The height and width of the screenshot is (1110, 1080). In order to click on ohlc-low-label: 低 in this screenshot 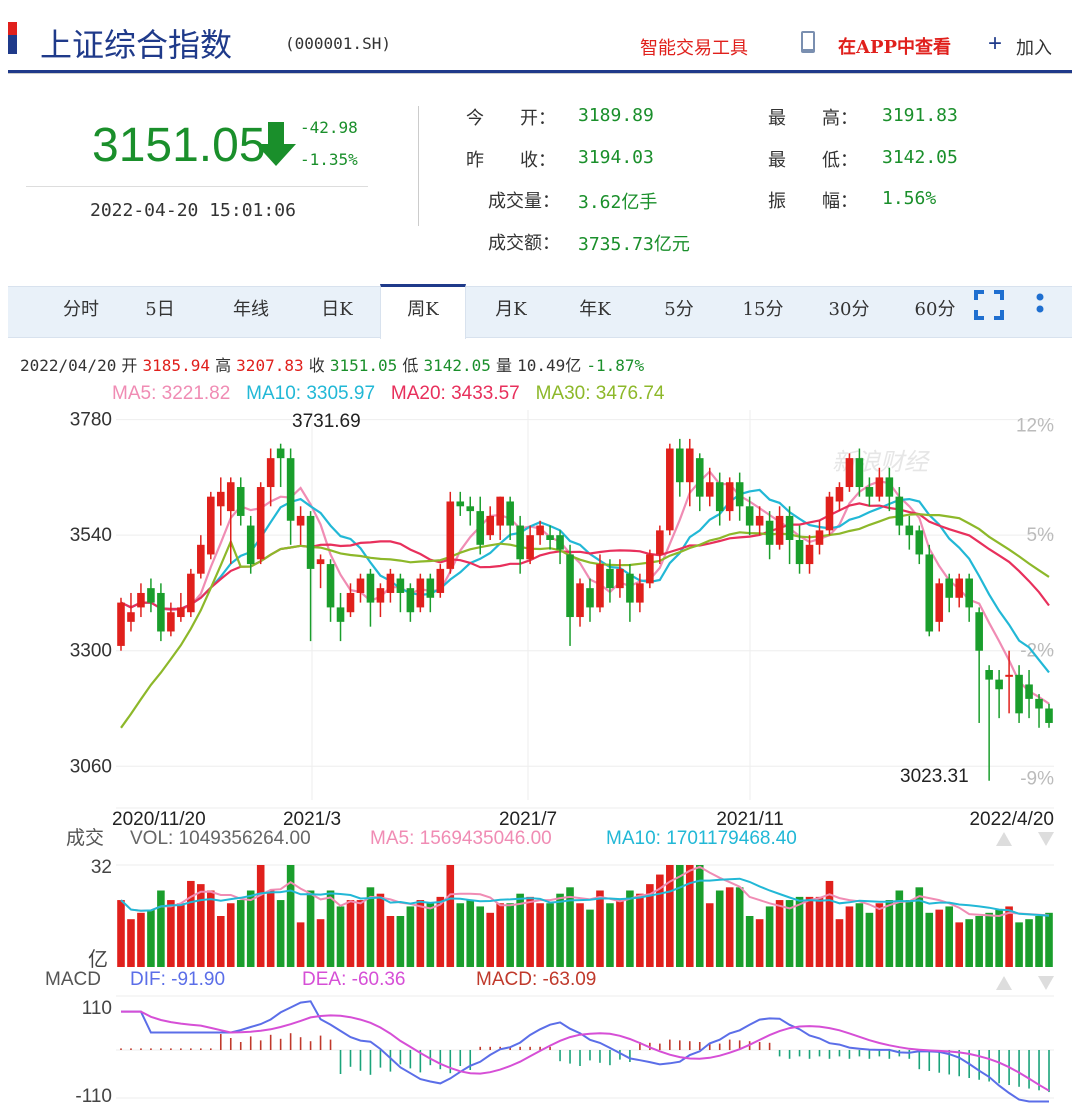, I will do `click(410, 365)`.